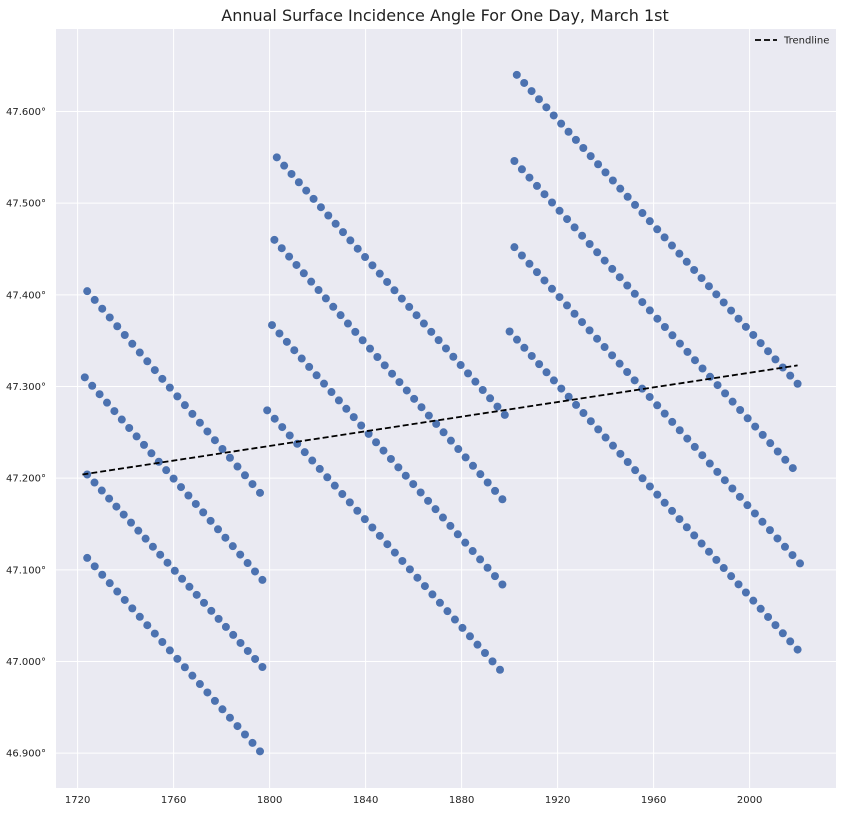 The image size is (842, 813). Describe the element at coordinates (26, 387) in the screenshot. I see `y-tick-label: 47.300°` at that location.